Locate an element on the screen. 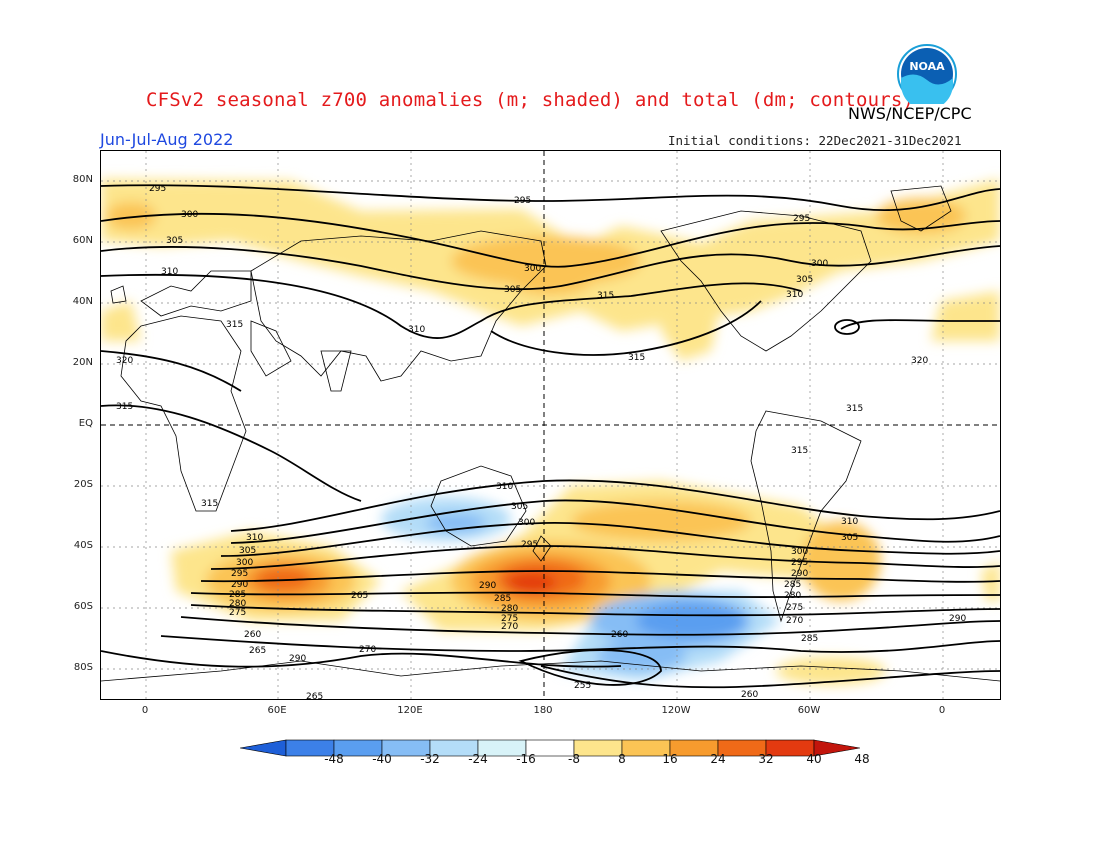 Image resolution: width=1100 pixels, height=850 pixels. colorbar-tick-label: -16 is located at coordinates (526, 759).